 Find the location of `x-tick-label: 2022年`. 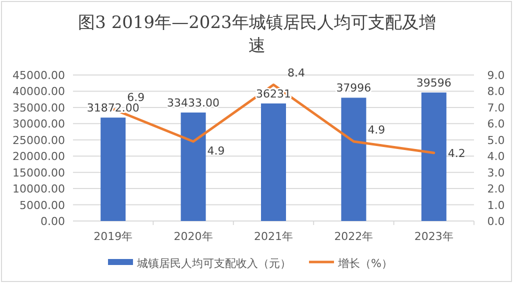

x-tick-label: 2022年 is located at coordinates (354, 236).